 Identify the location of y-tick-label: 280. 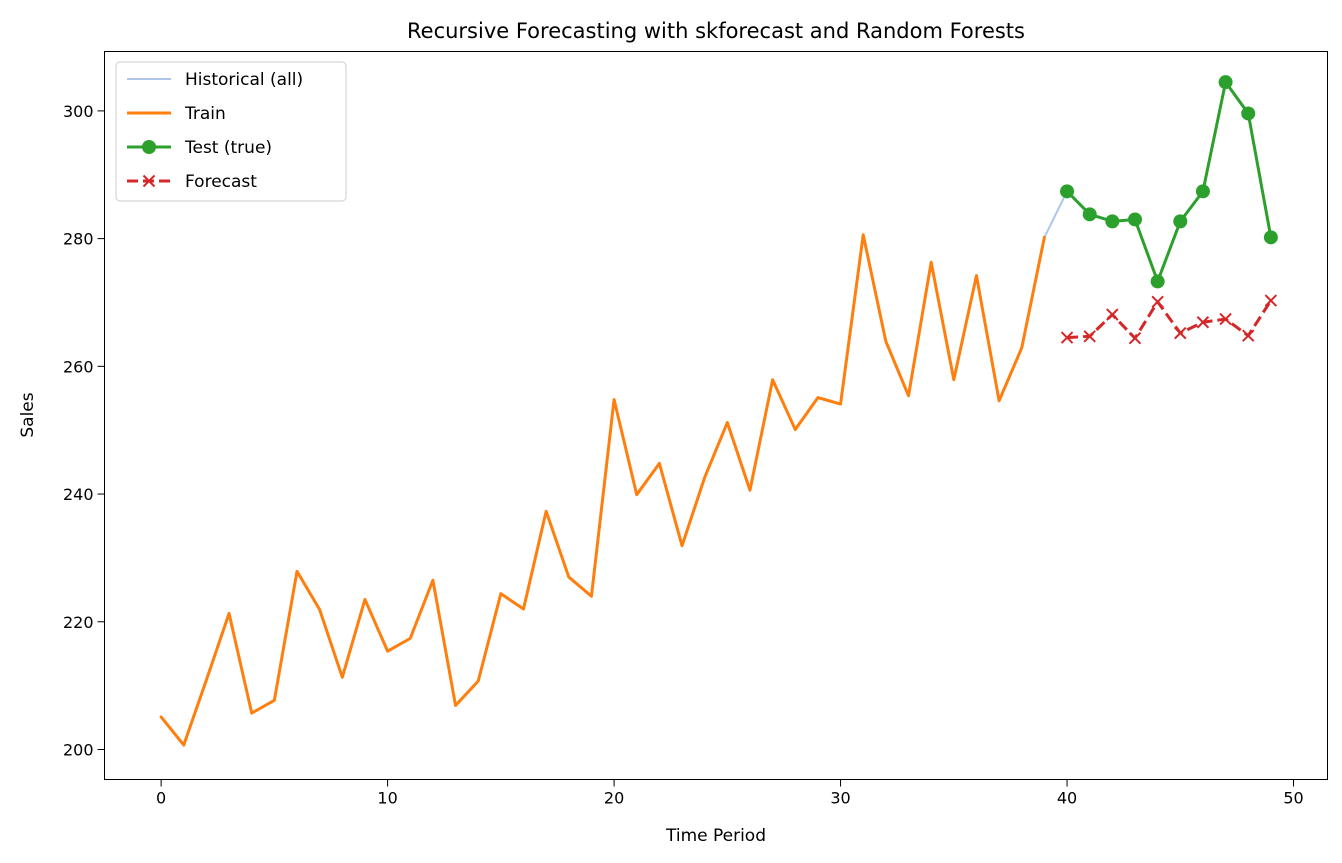
(78, 239).